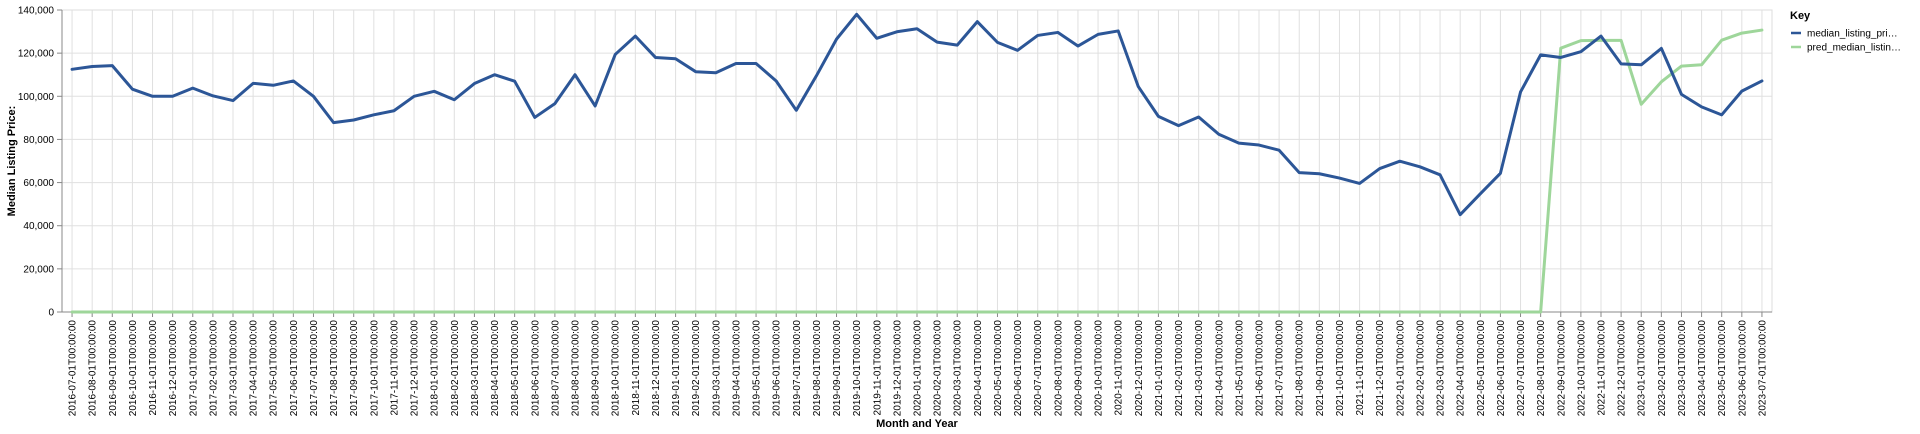  What do you see at coordinates (93, 368) in the screenshot?
I see `x-tick-label: 2016-08-01T00:00:00` at bounding box center [93, 368].